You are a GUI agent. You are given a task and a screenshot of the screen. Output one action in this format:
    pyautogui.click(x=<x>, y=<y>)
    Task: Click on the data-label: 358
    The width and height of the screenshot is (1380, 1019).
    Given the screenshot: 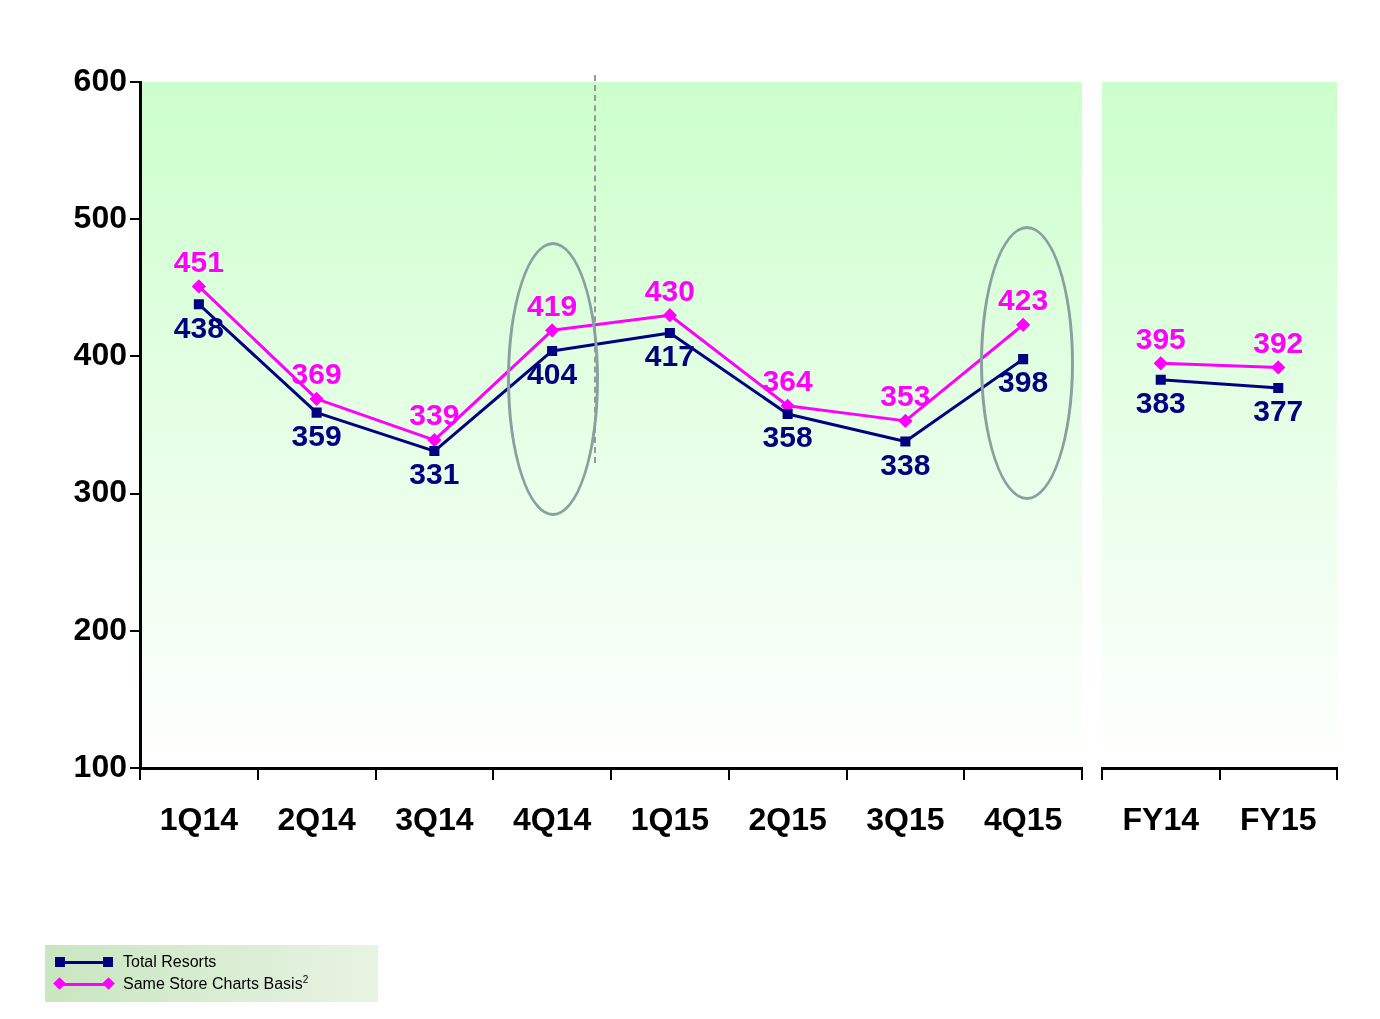 What is the action you would take?
    pyautogui.click(x=787, y=437)
    